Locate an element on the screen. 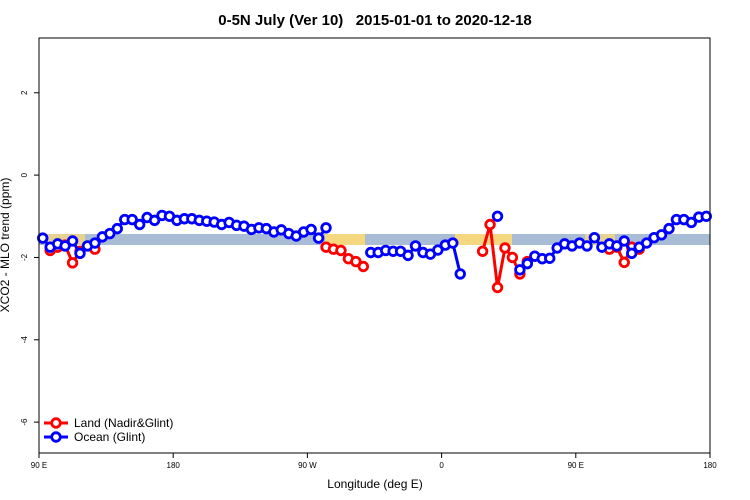 Image resolution: width=750 pixels, height=500 pixels. legend-label: Ocean (Glint) is located at coordinates (109, 437).